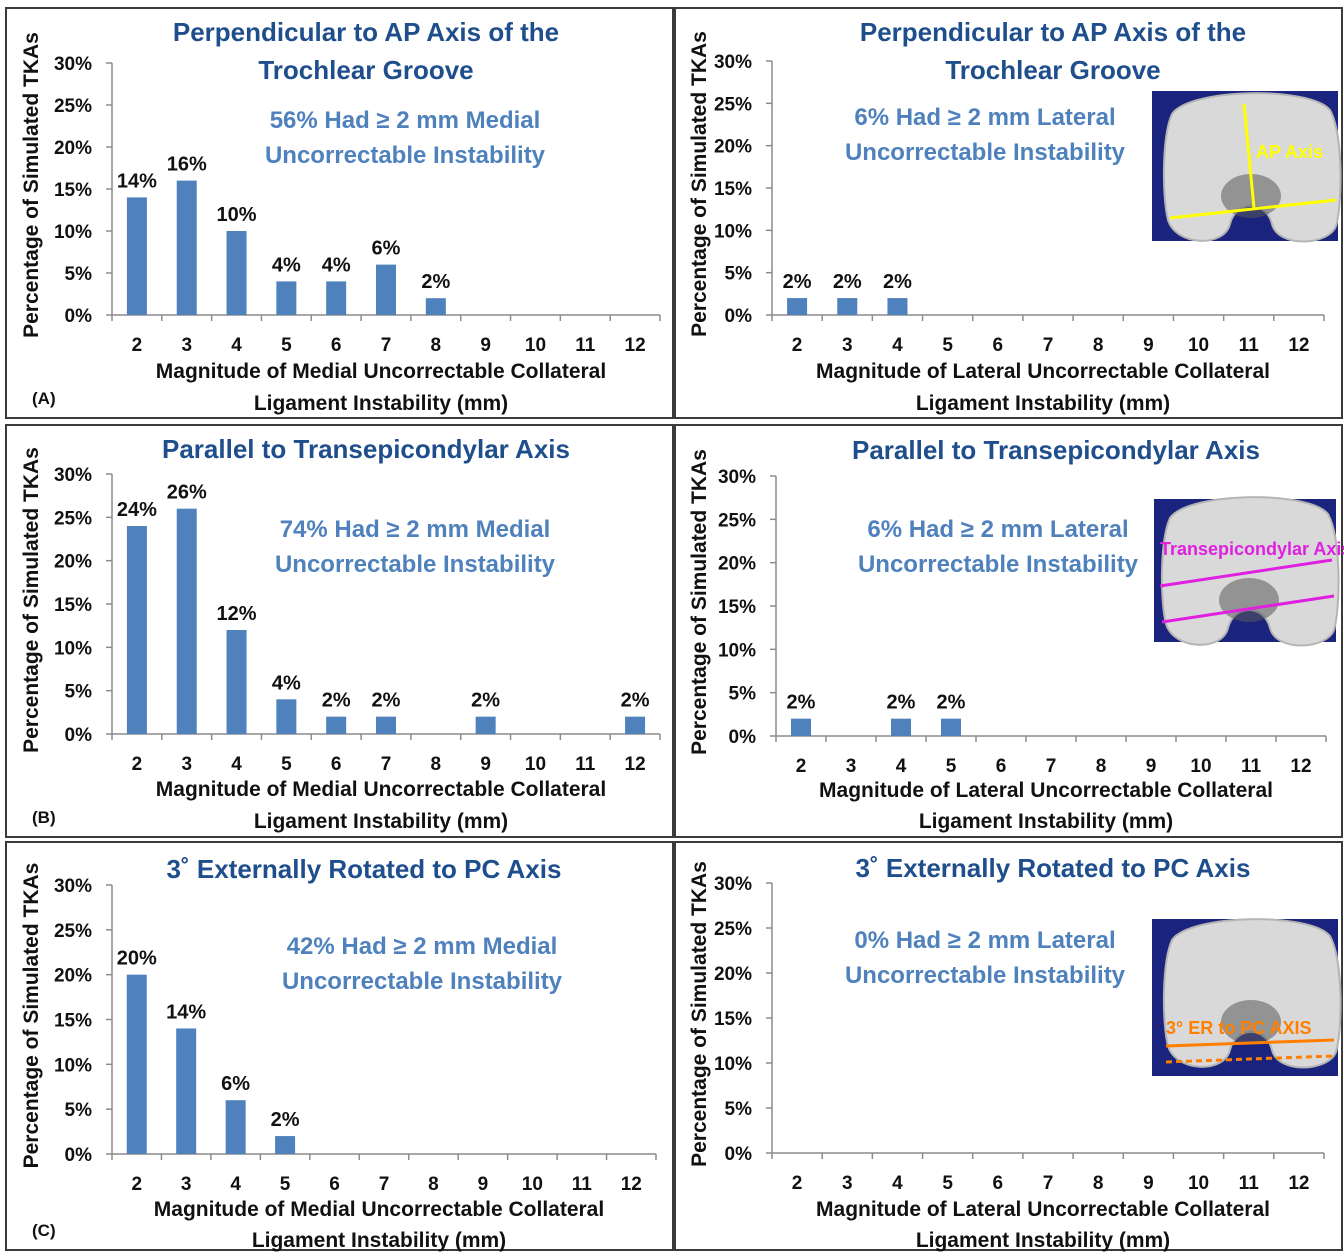 This screenshot has width=1344, height=1252. What do you see at coordinates (415, 529) in the screenshot?
I see `annotation: 74% Had ≥ 2 mm Medial` at bounding box center [415, 529].